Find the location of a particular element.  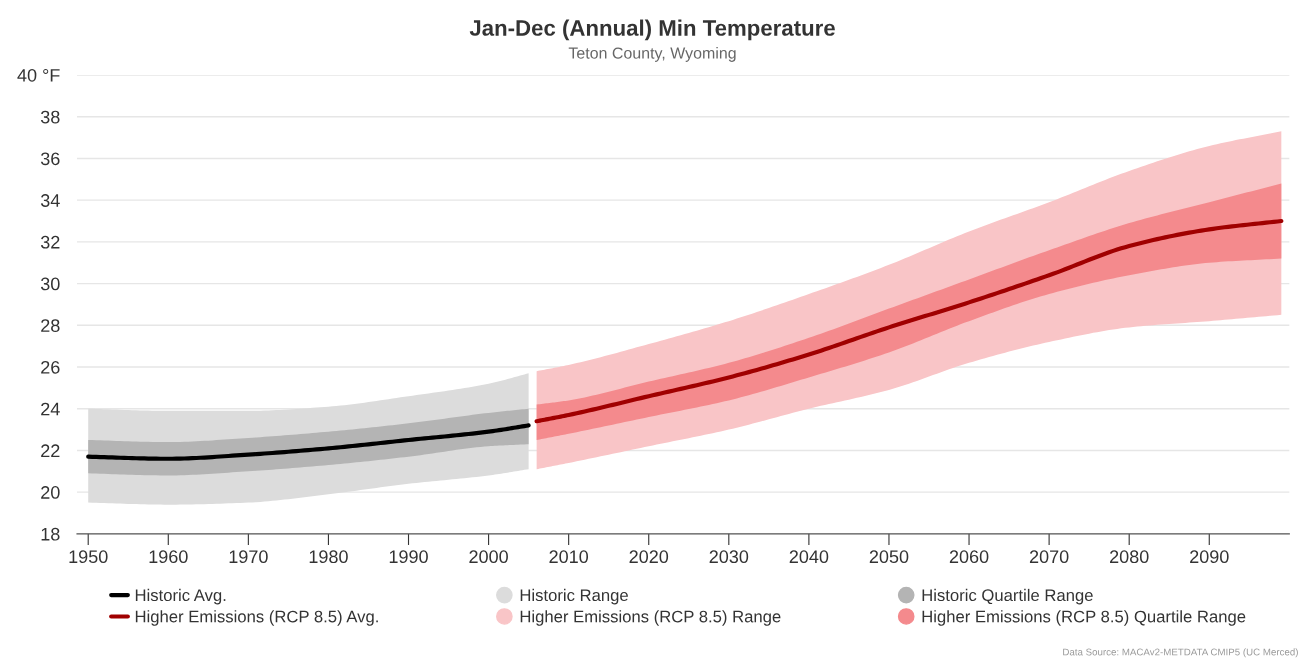

x-tick-label: 2080 is located at coordinates (1129, 557).